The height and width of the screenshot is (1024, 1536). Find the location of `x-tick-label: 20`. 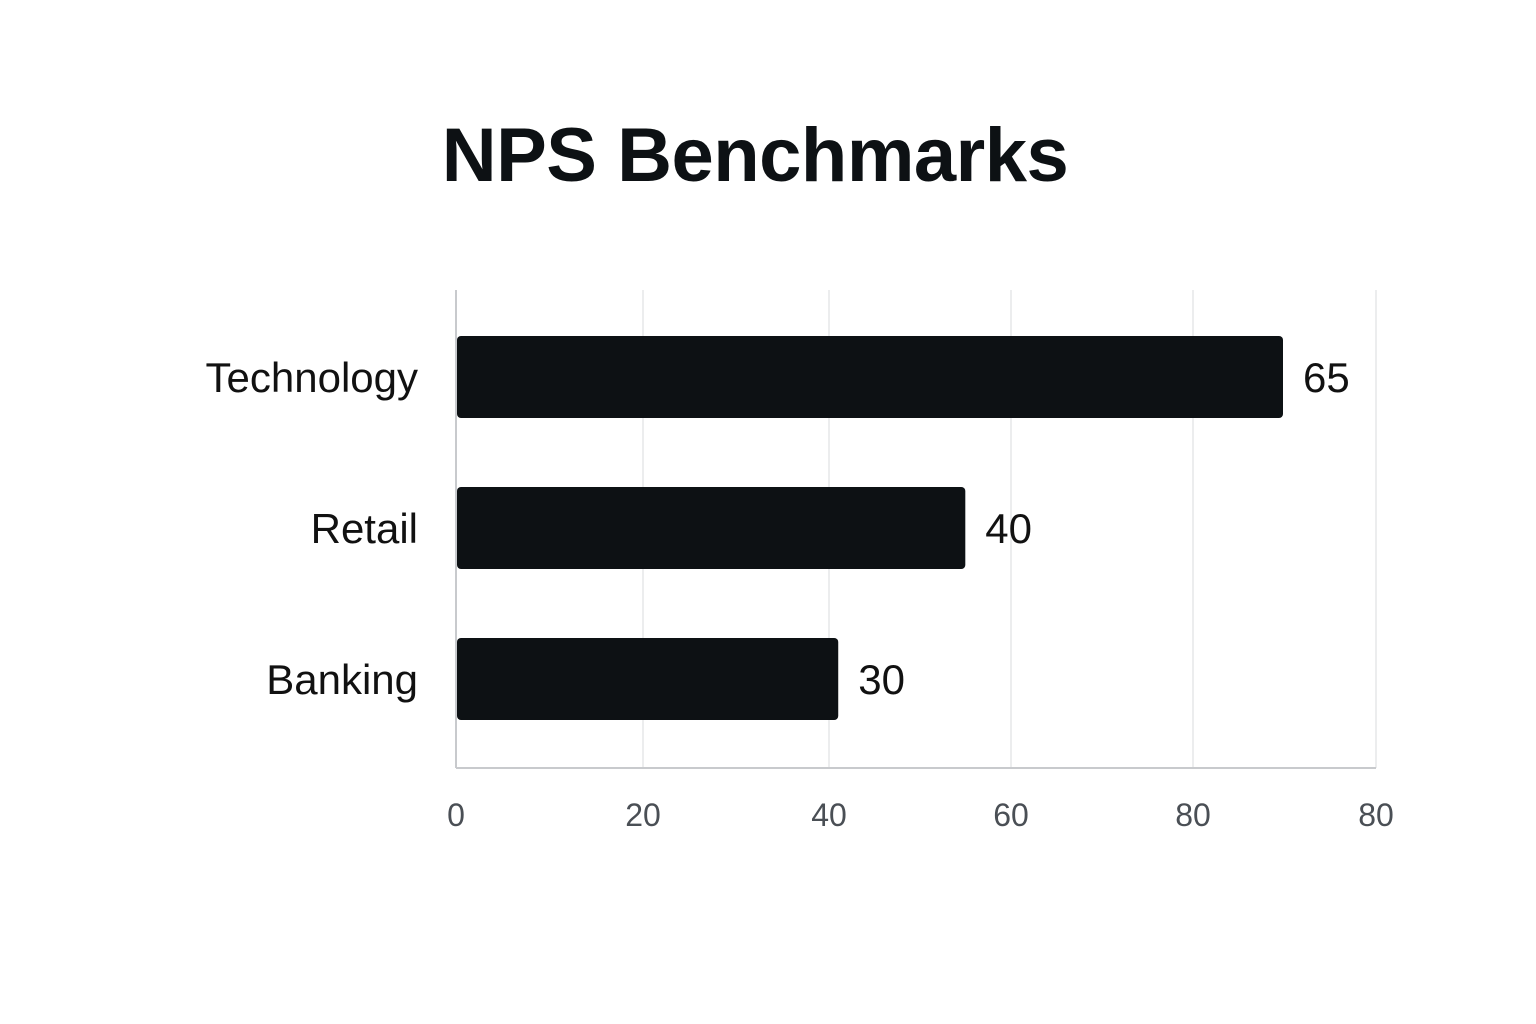

x-tick-label: 20 is located at coordinates (643, 815).